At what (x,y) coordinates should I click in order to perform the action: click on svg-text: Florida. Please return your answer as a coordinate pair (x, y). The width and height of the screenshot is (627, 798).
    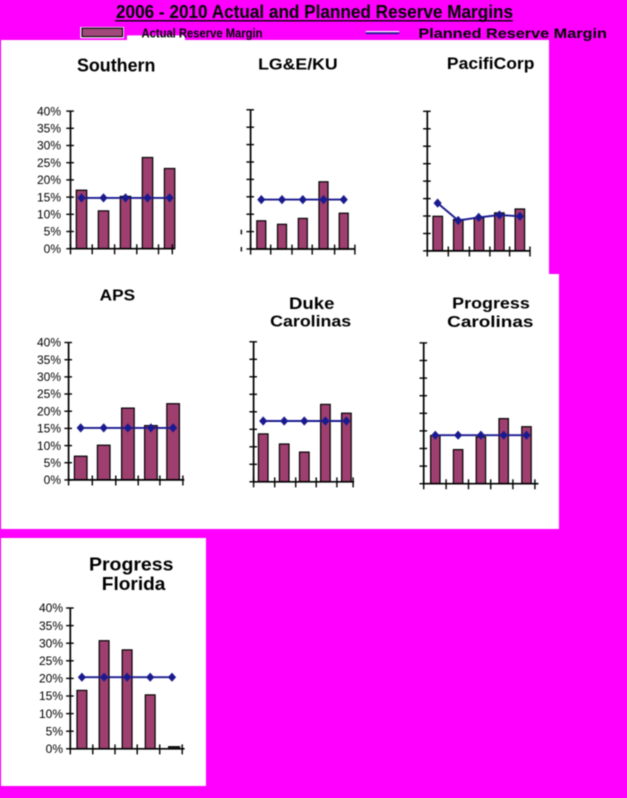
    Looking at the image, I should click on (134, 584).